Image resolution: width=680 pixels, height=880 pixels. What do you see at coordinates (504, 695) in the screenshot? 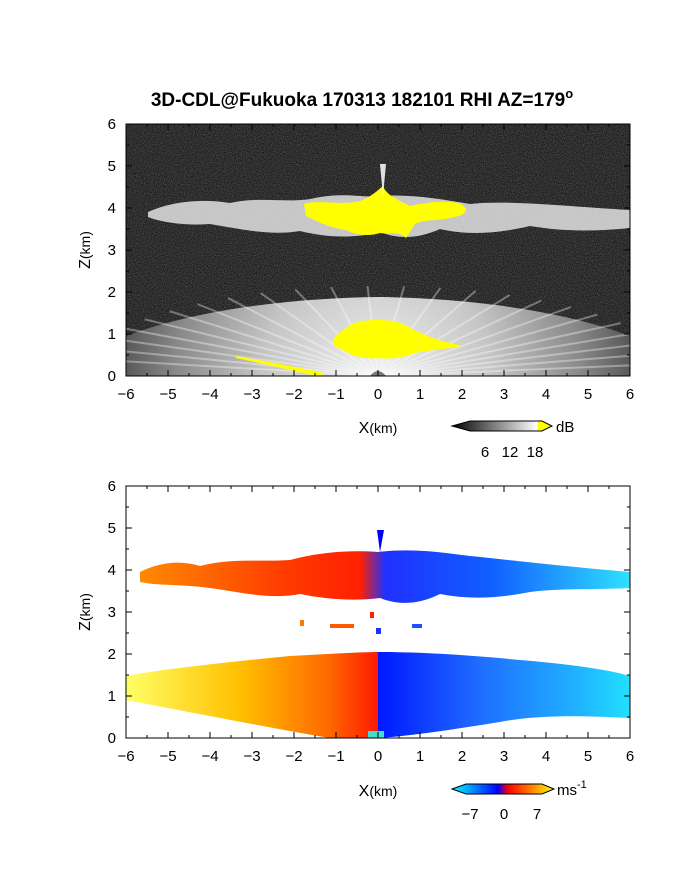
I see `boundary-layer-negative-region` at bounding box center [504, 695].